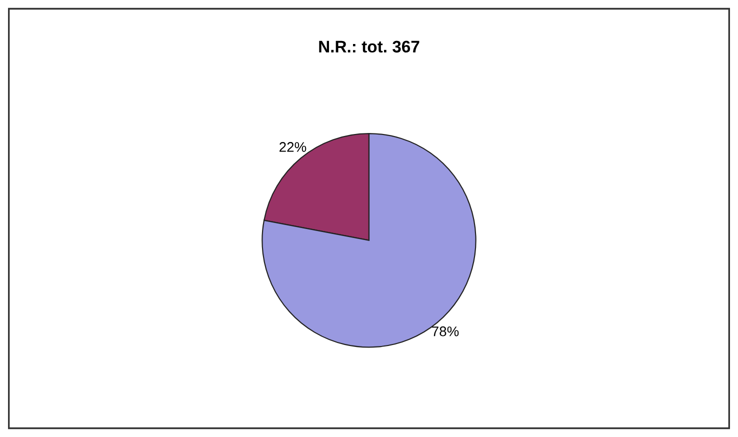 The image size is (738, 437). Describe the element at coordinates (445, 331) in the screenshot. I see `data-label: 78%` at that location.